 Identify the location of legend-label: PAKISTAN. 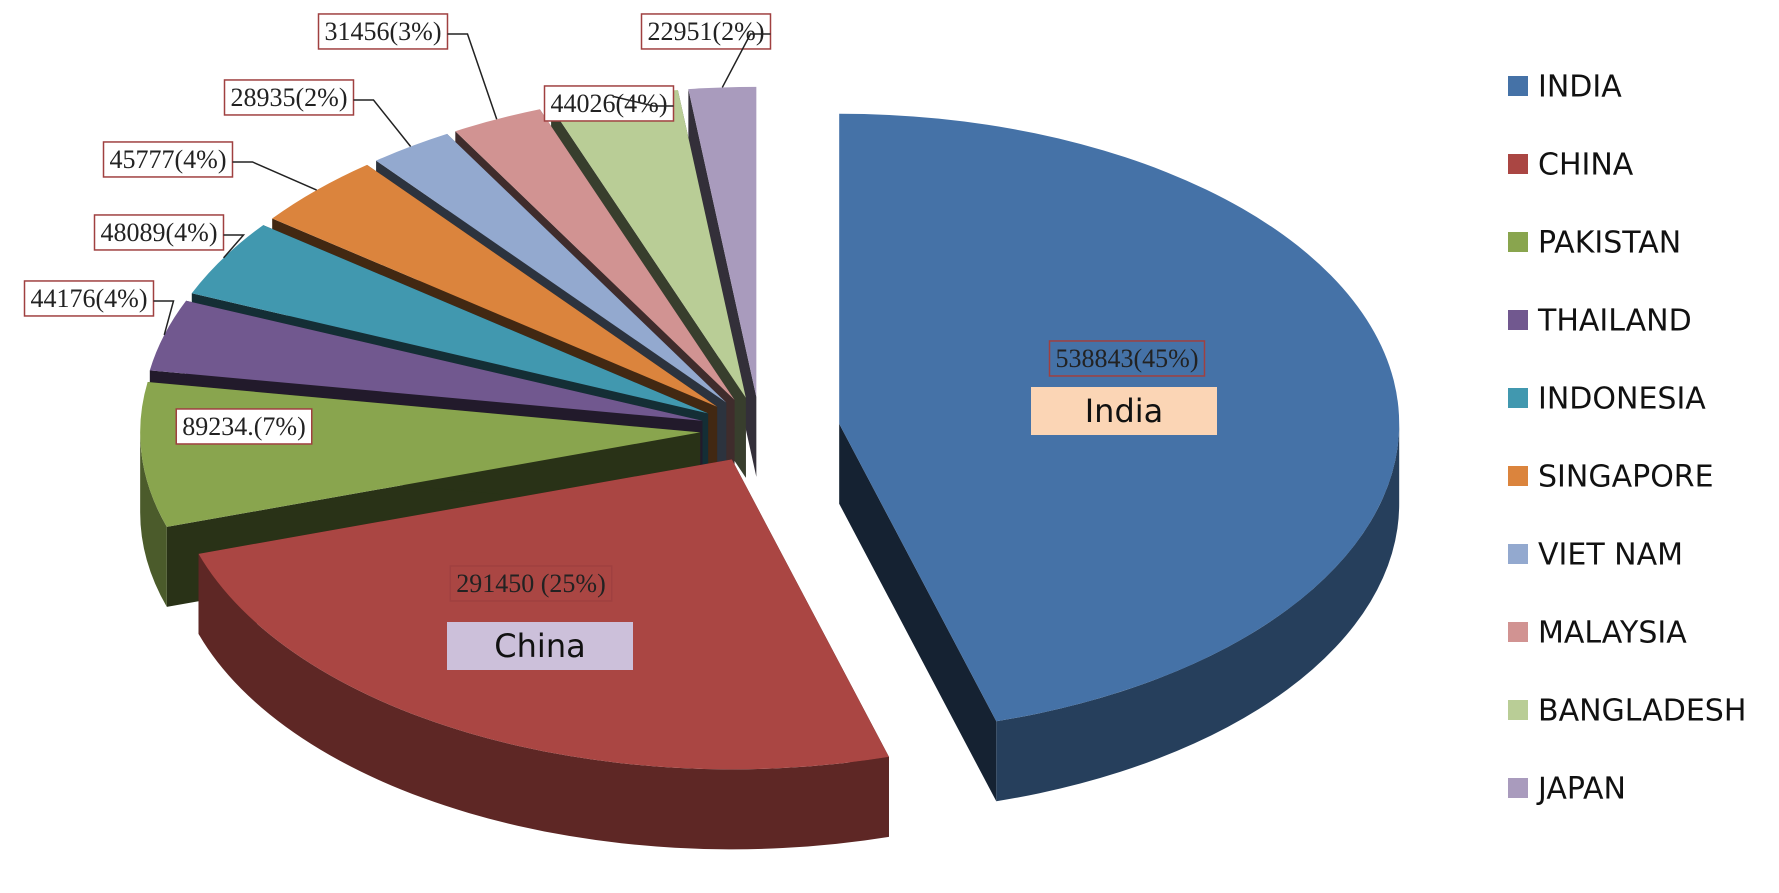
(1609, 243).